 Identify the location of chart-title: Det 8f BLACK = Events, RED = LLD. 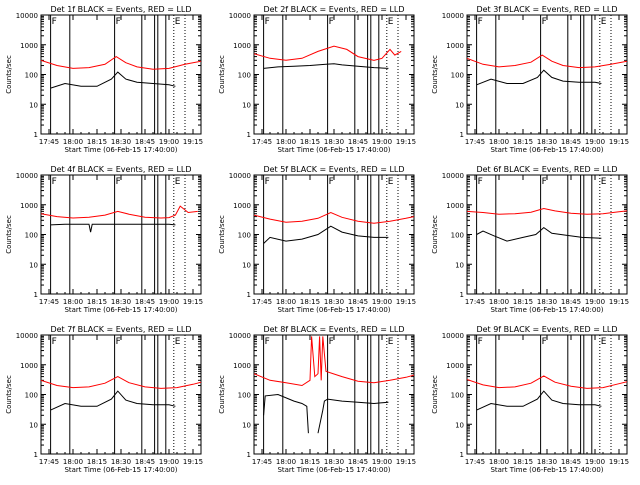
(333, 329).